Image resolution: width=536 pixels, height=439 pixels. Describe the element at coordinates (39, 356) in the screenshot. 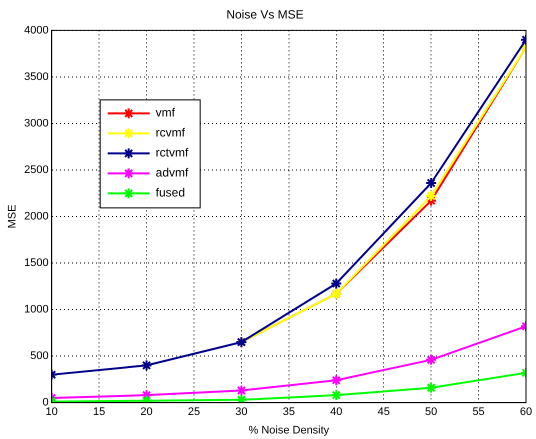

I see `y-tick-label: 500` at that location.